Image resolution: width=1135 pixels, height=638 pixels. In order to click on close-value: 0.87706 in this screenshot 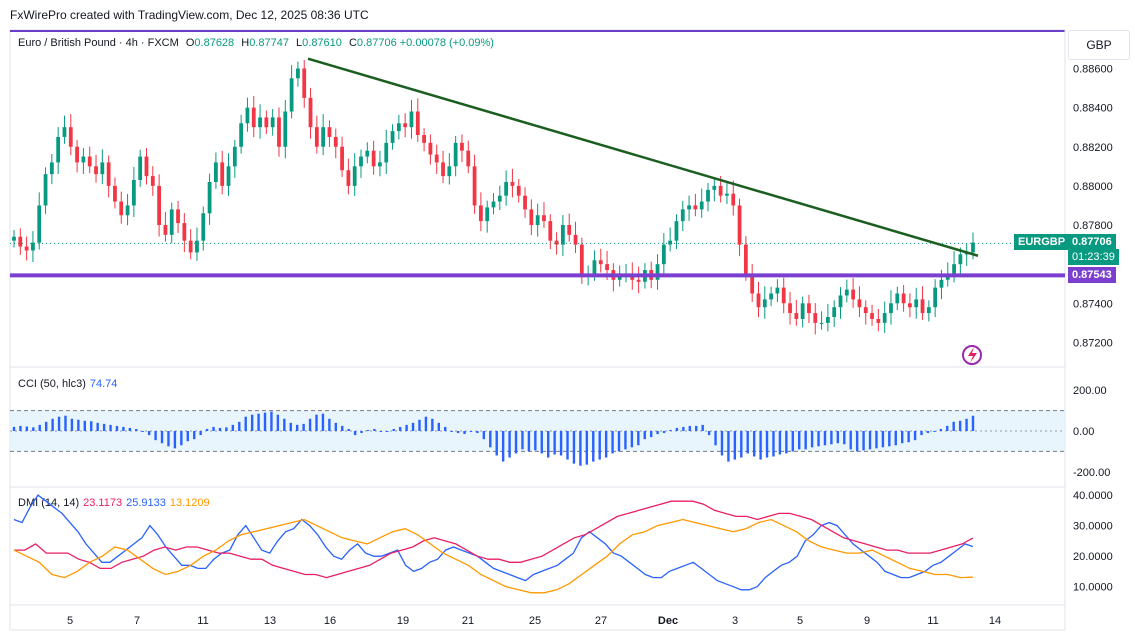, I will do `click(376, 43)`.